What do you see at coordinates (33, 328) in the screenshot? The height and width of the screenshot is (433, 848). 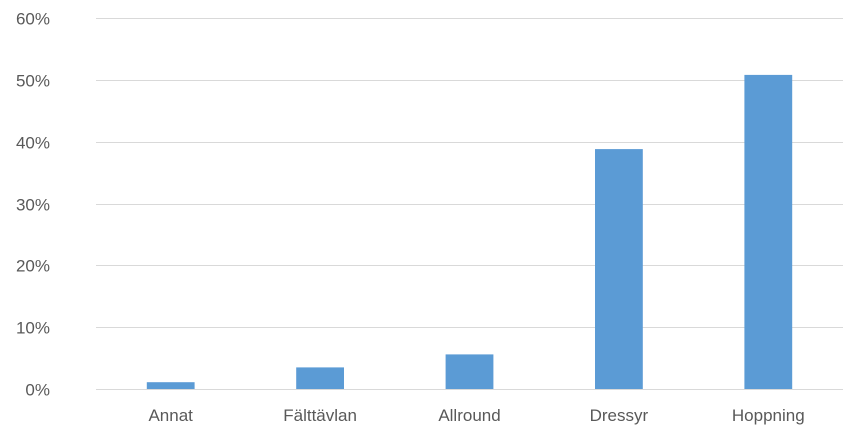 I see `y-tick-label: 10%` at bounding box center [33, 328].